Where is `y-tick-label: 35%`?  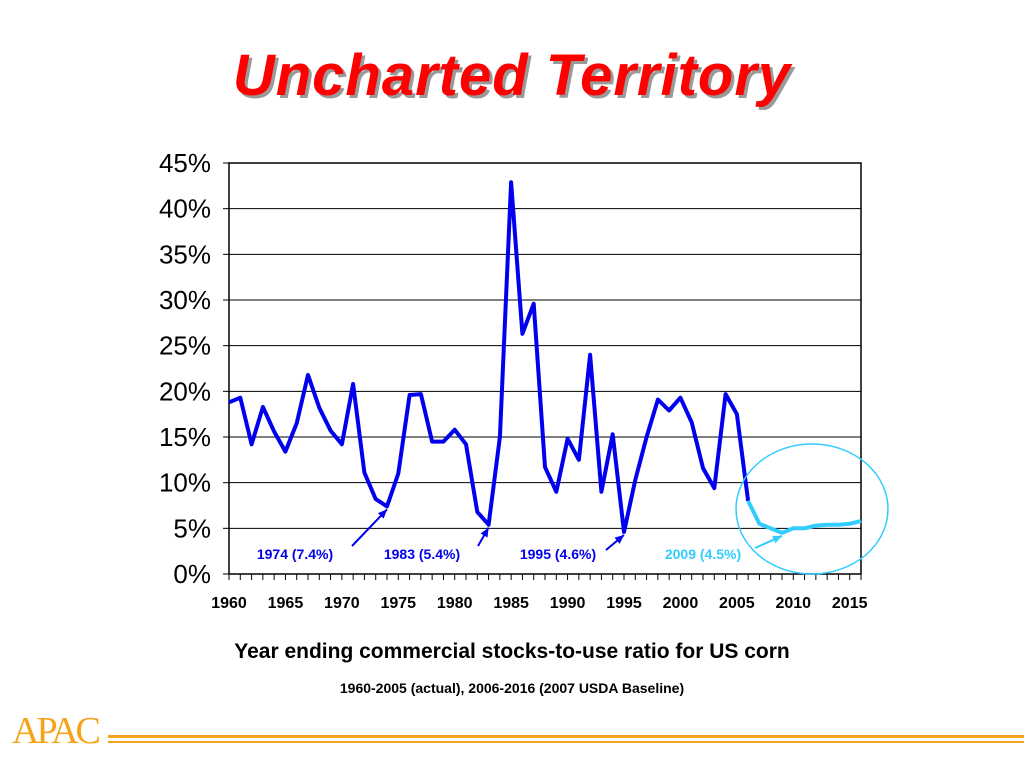 y-tick-label: 35% is located at coordinates (185, 254).